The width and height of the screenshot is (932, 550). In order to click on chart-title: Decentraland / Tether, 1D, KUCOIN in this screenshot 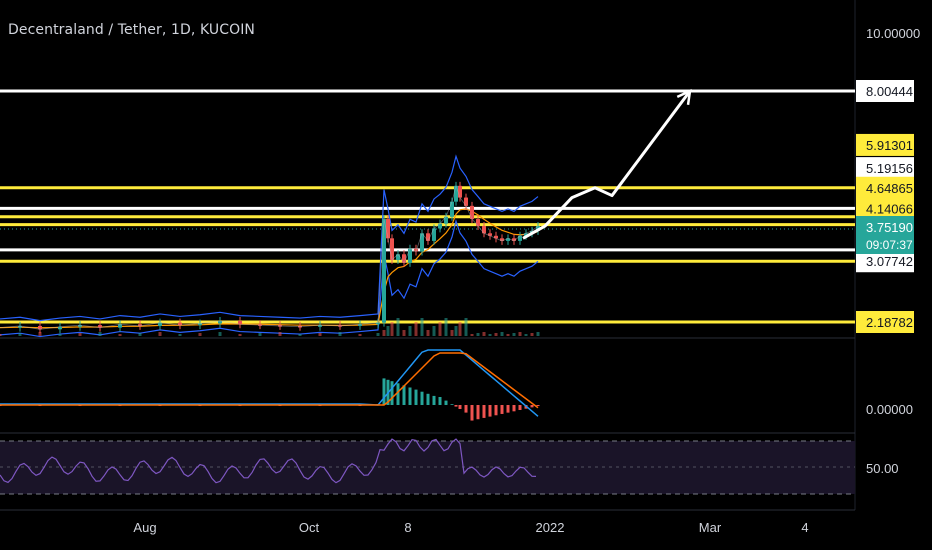, I will do `click(132, 30)`.